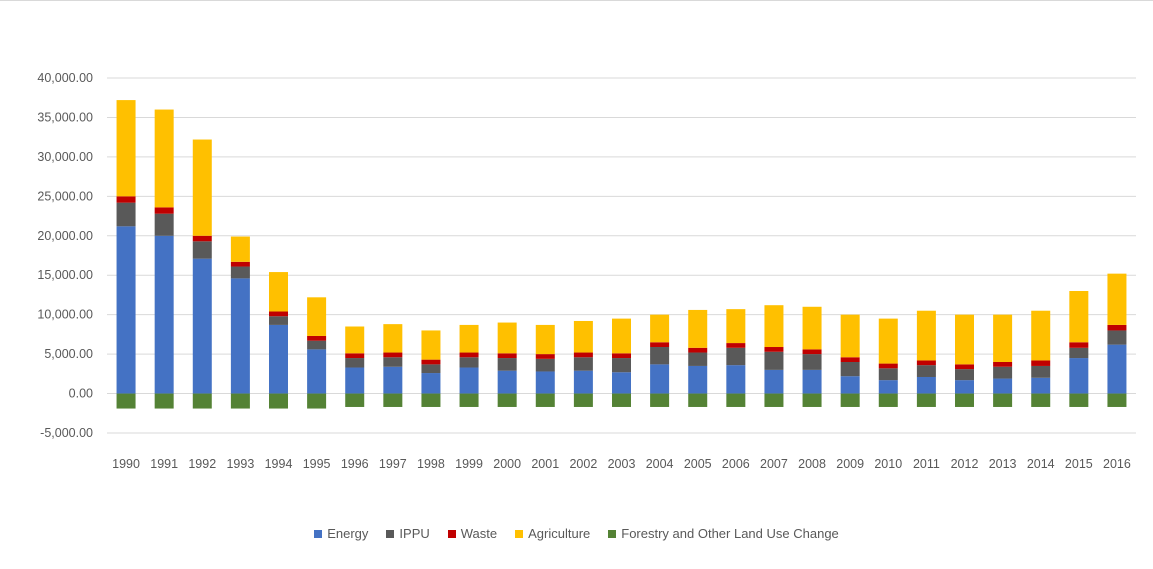 This screenshot has width=1153, height=569. I want to click on bar-ippu-2003, so click(621, 365).